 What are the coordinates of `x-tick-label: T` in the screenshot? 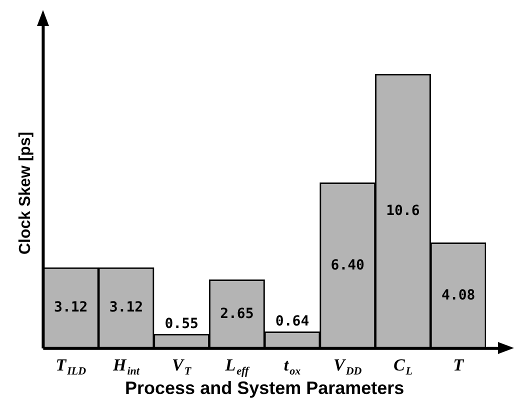 It's located at (458, 364).